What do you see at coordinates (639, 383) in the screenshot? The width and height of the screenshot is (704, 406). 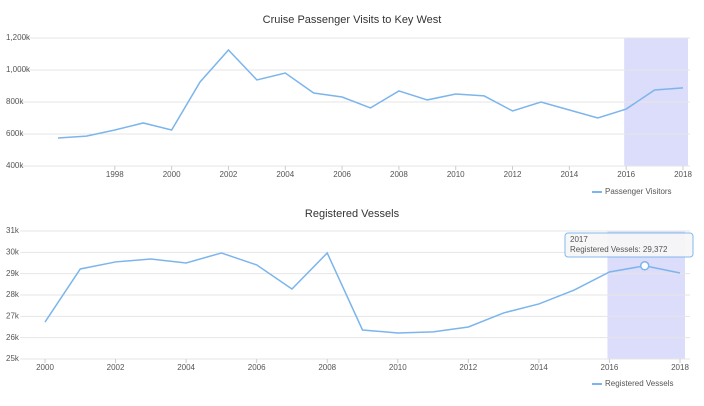 I see `legend-label: Registered Vessels` at bounding box center [639, 383].